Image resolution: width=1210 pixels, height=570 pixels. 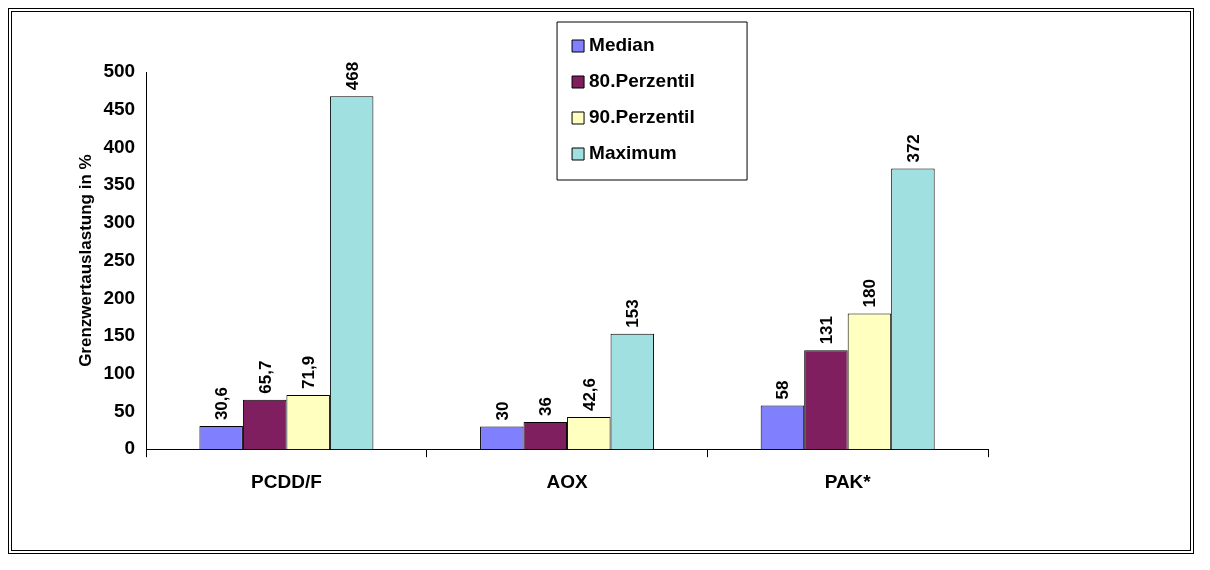 What do you see at coordinates (633, 153) in the screenshot?
I see `legend-label: Maximum` at bounding box center [633, 153].